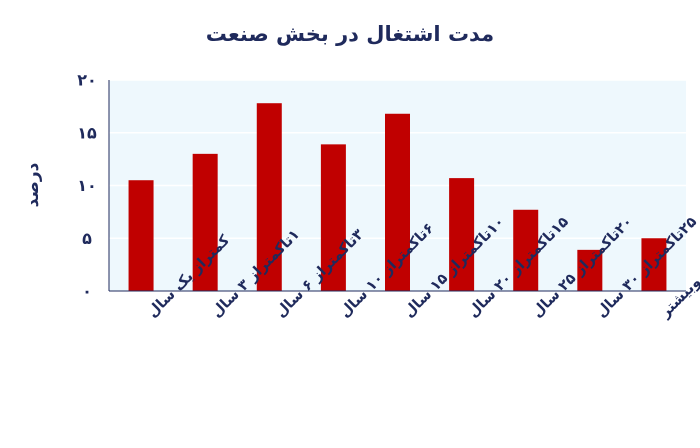  I want to click on y-tick-label: ۵, so click(87, 238).